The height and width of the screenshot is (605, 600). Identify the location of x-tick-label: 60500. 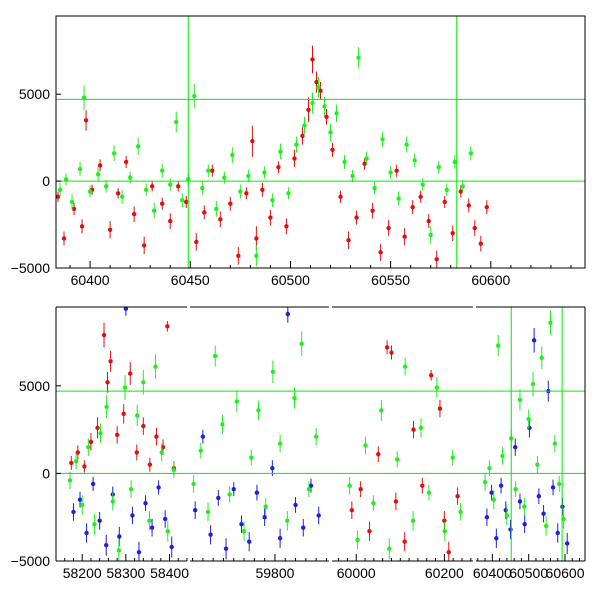
(290, 280).